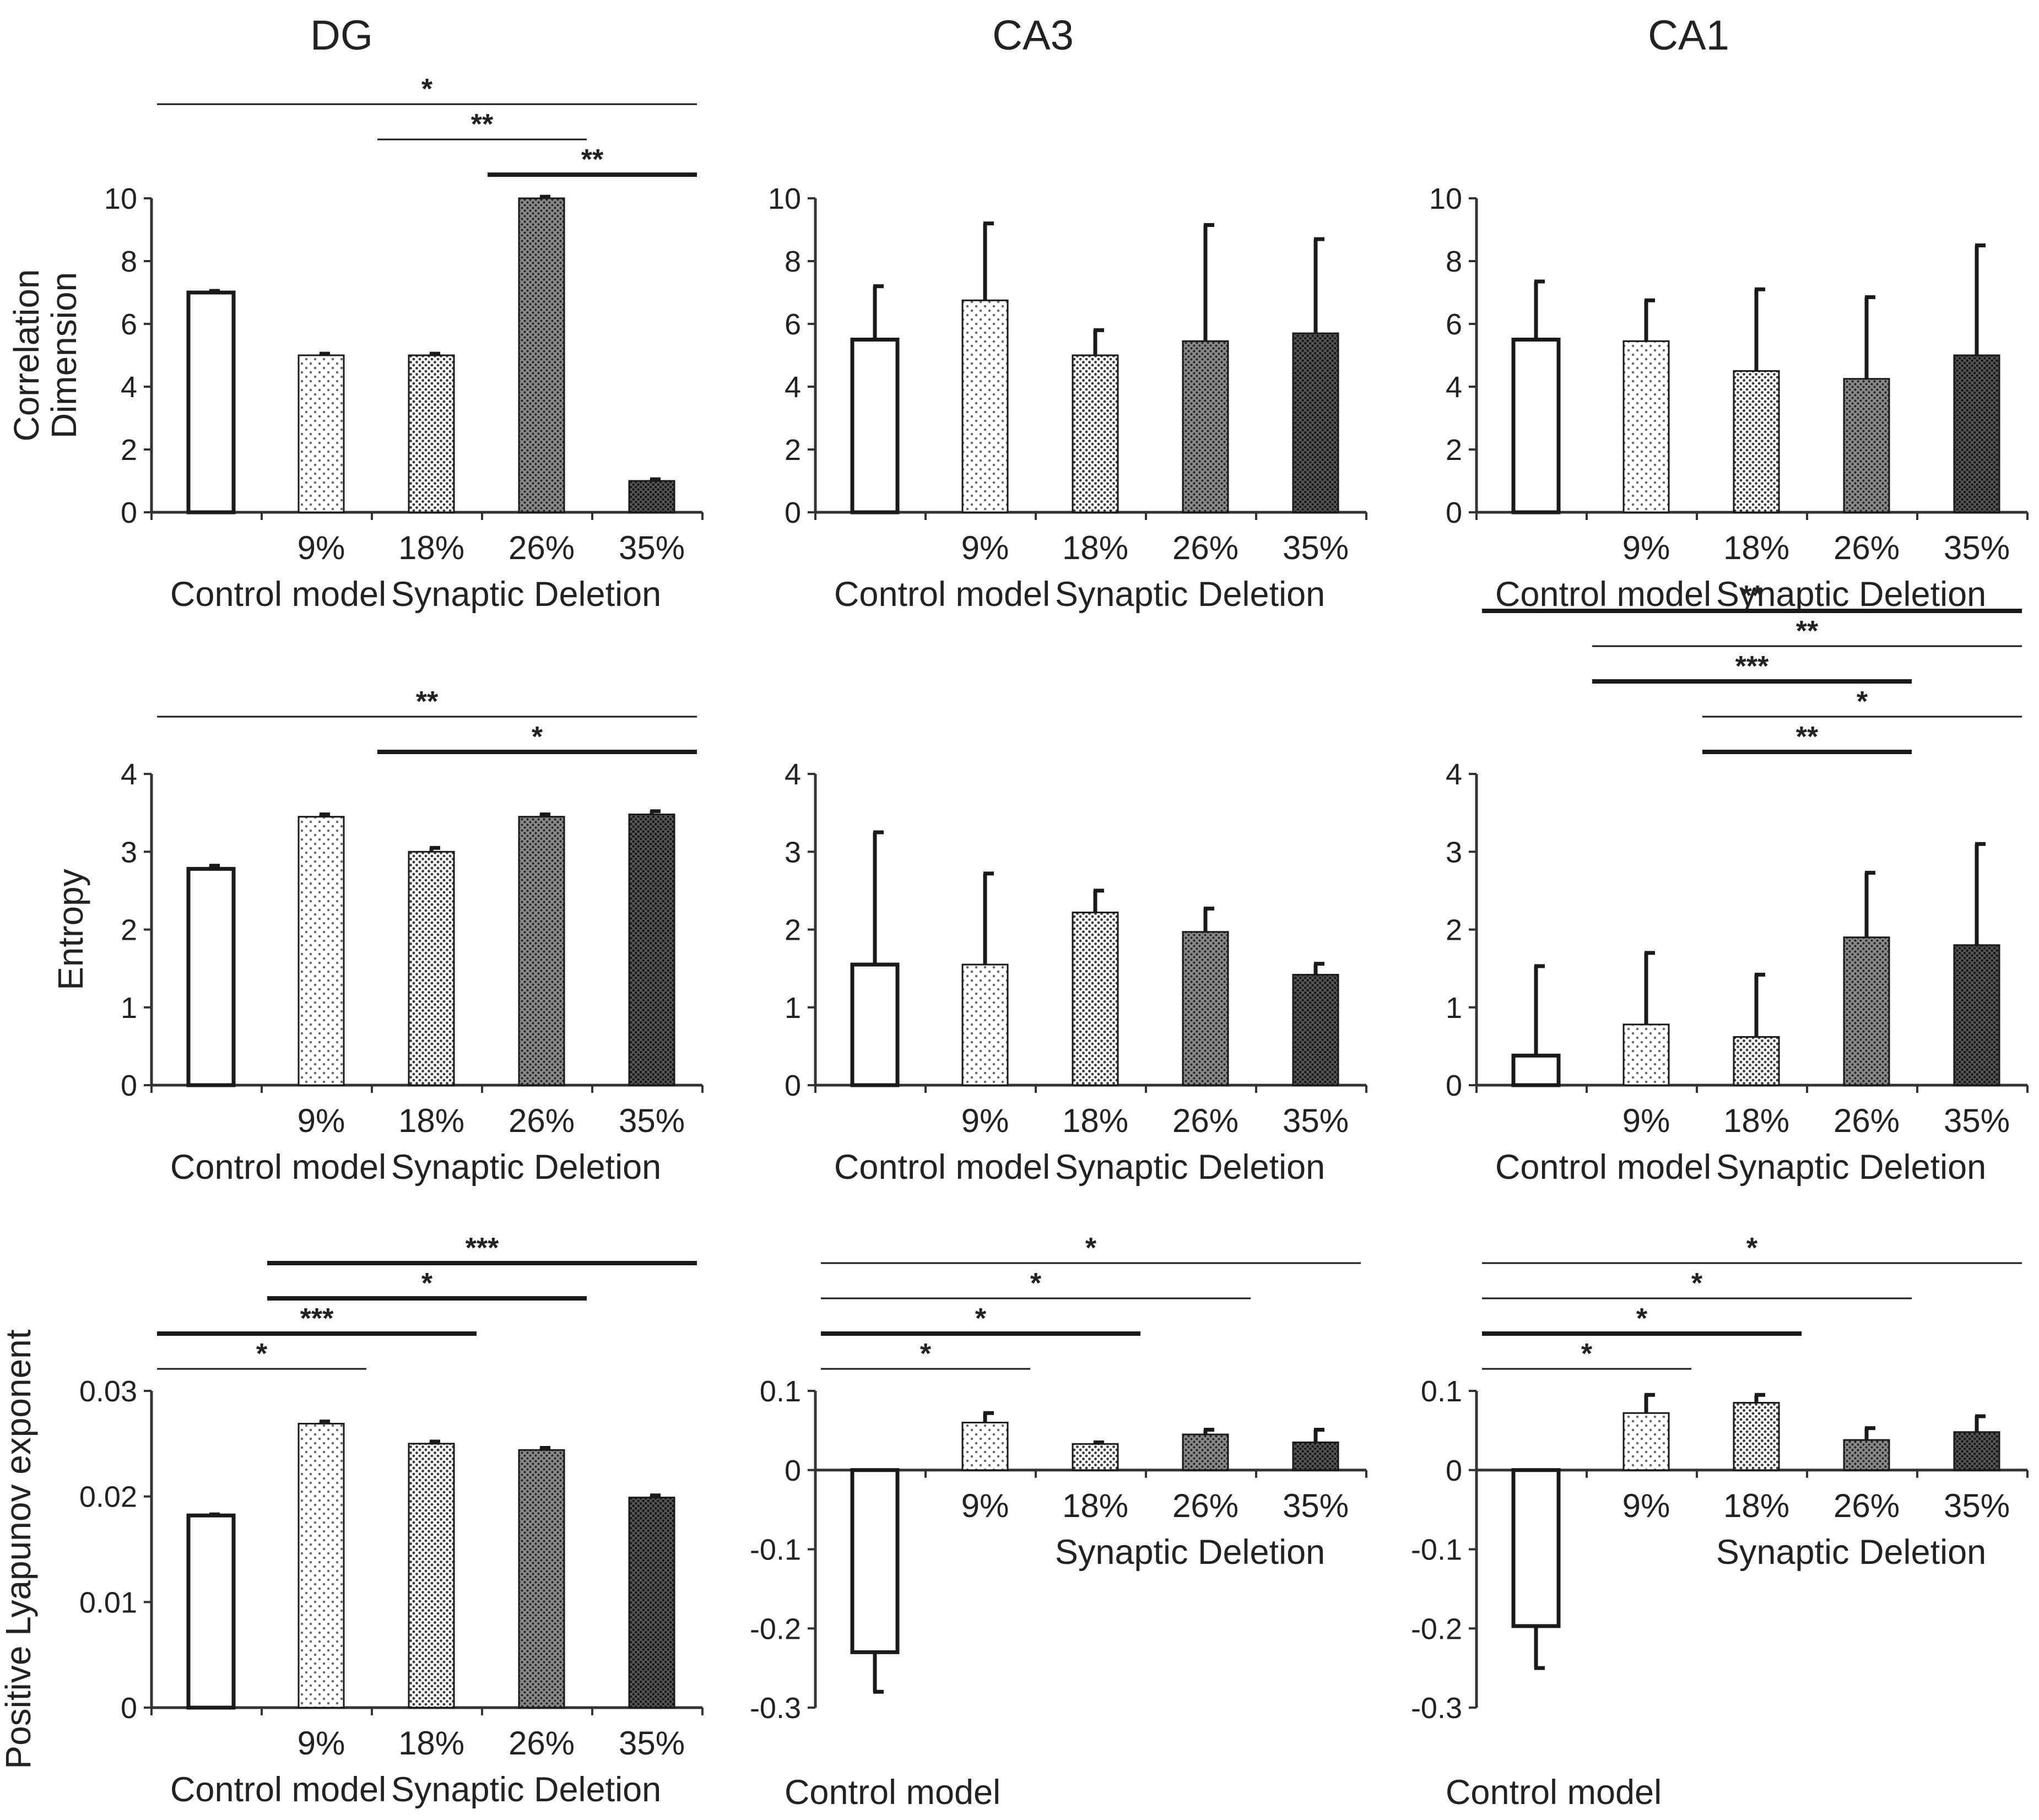 The image size is (2039, 1820). I want to click on y-axis-label: Dimension, so click(64, 355).